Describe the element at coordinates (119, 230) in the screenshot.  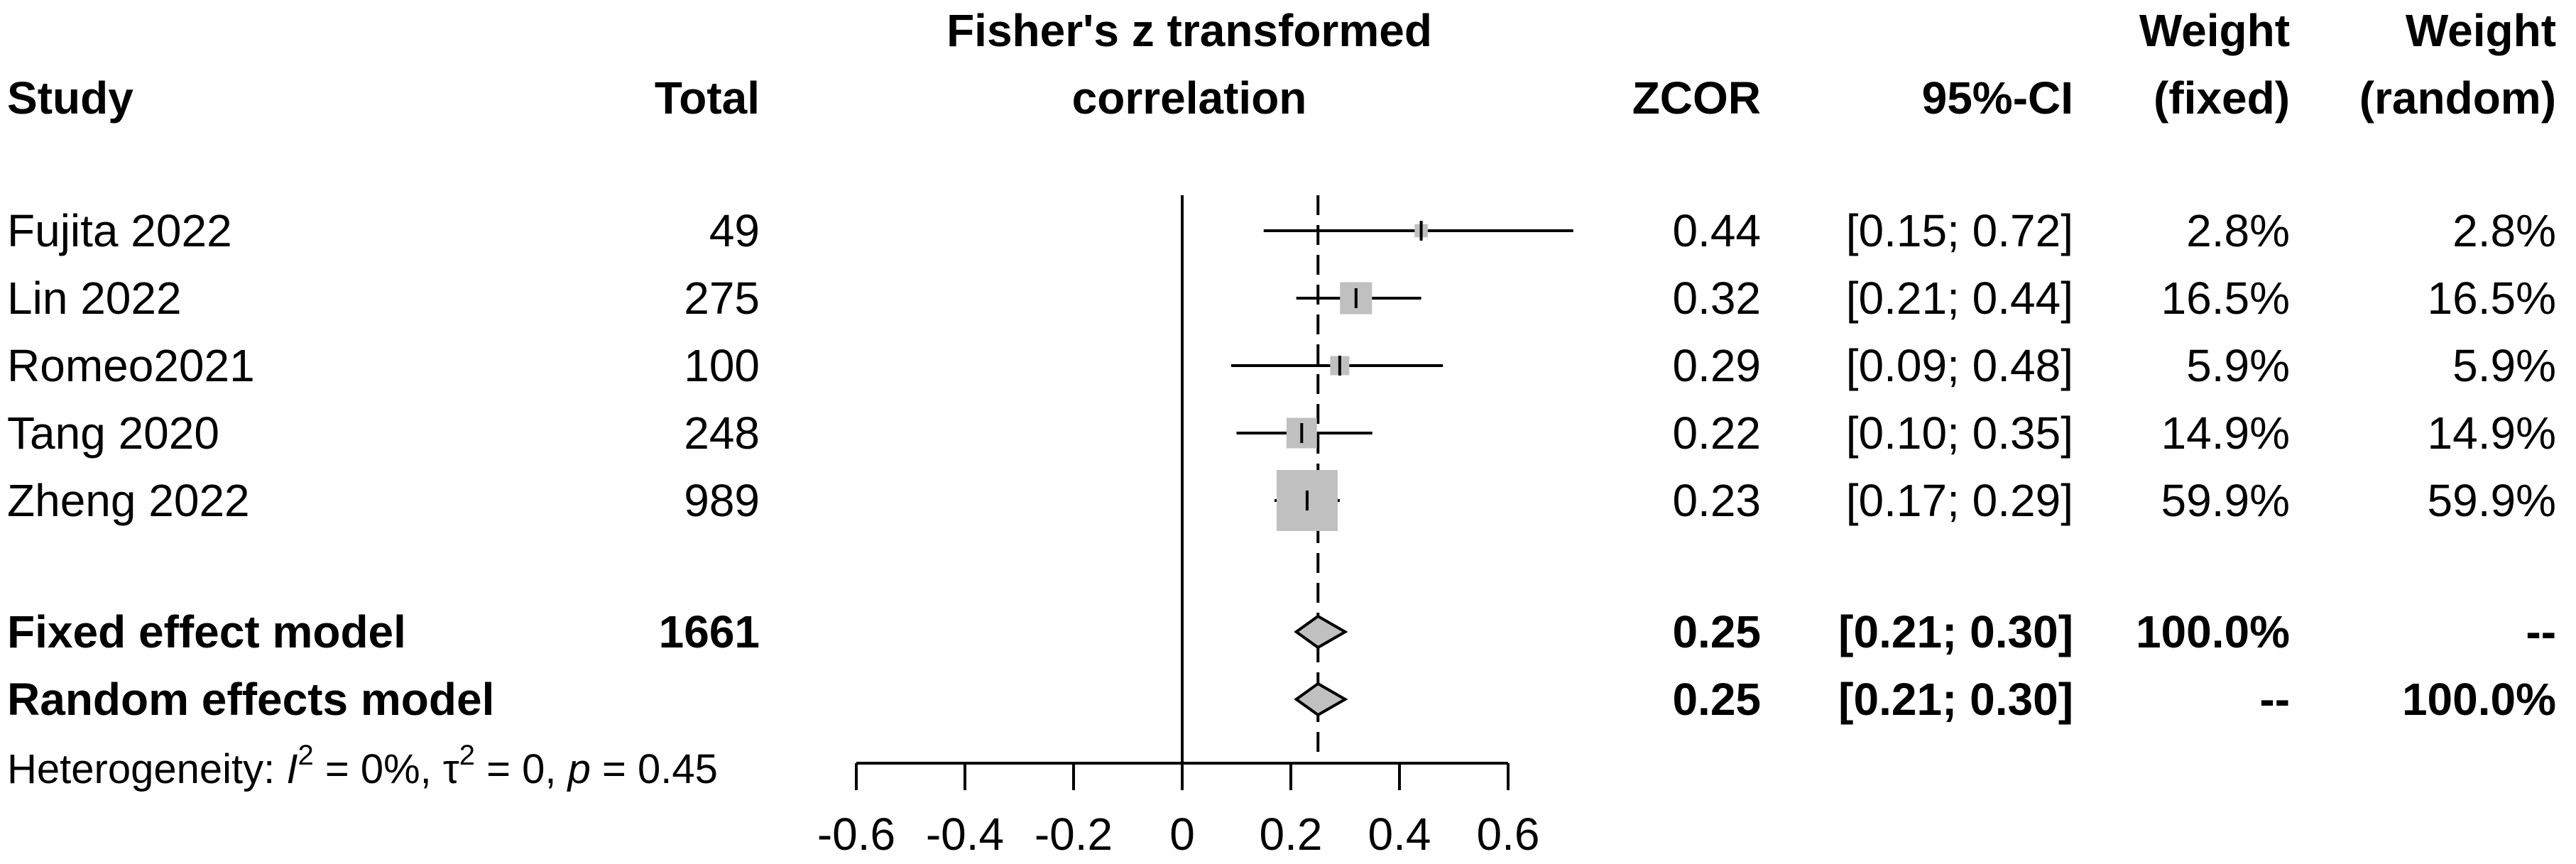
I see `study-name: Fujita 2022` at that location.